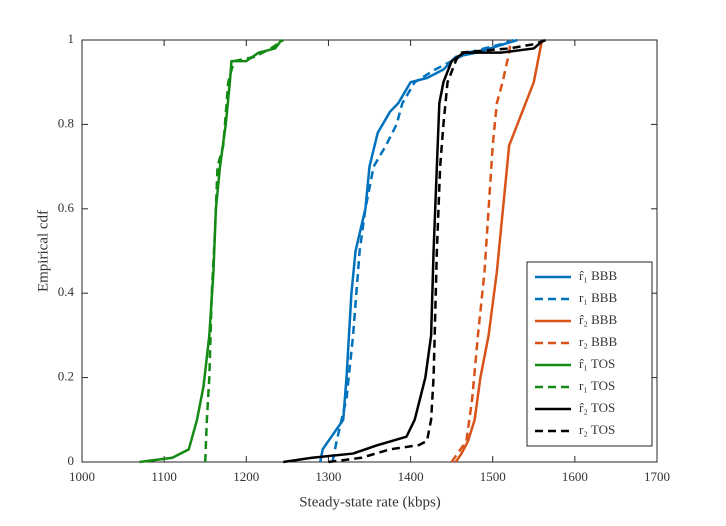 The width and height of the screenshot is (726, 526). I want to click on x-tick-label: 1300, so click(328, 476).